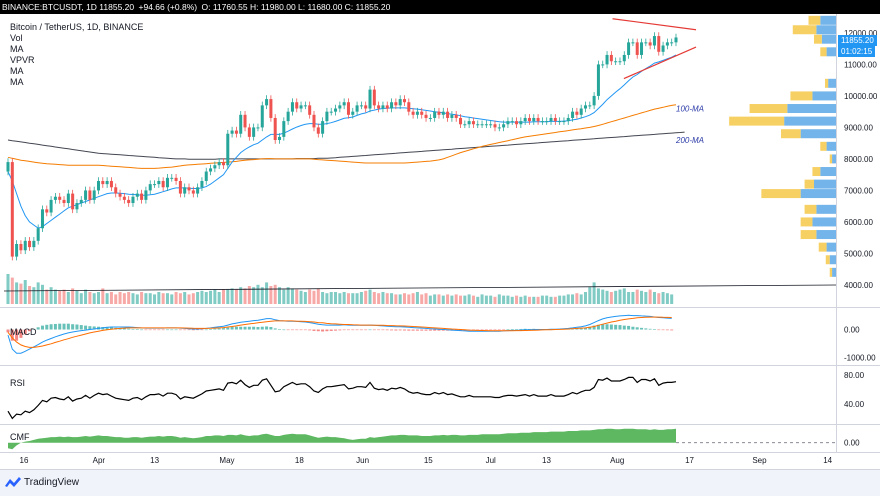 This screenshot has height=496, width=880. What do you see at coordinates (20, 437) in the screenshot?
I see `cmf-pane-title: CMF` at bounding box center [20, 437].